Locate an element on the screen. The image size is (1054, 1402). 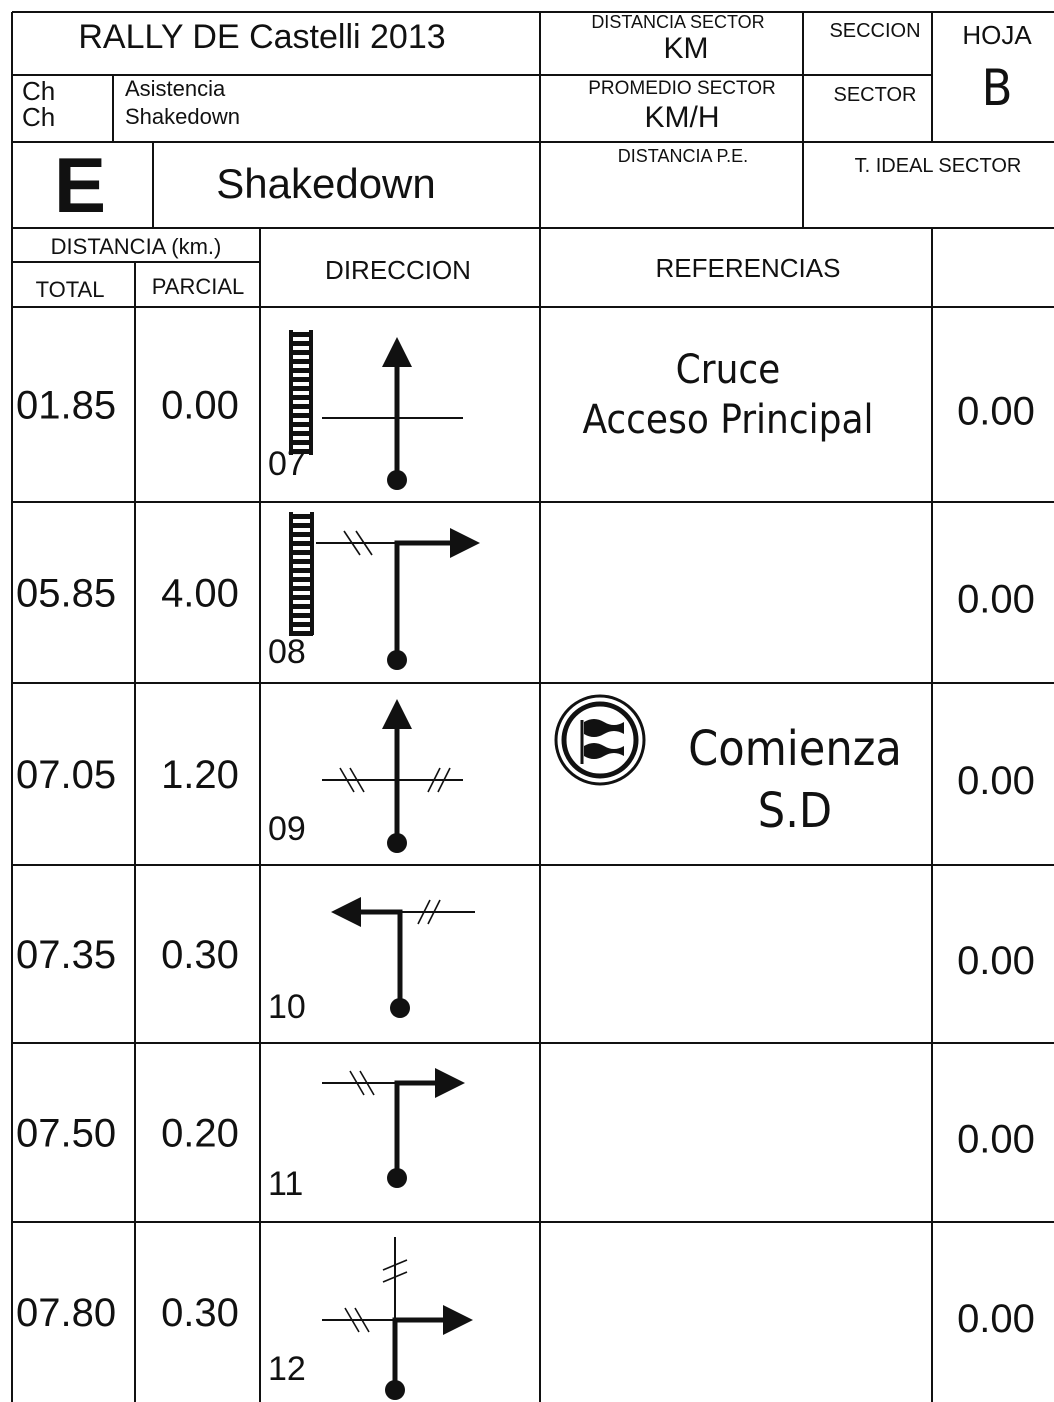
column-header: DISTANCIA (km.) is located at coordinates (136, 246).